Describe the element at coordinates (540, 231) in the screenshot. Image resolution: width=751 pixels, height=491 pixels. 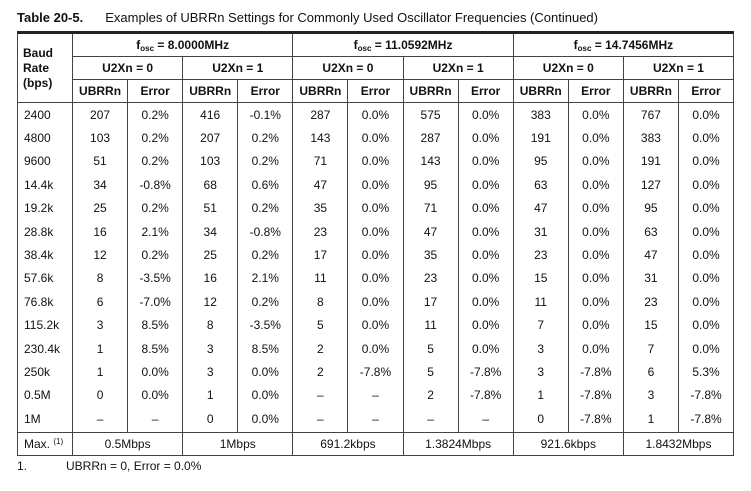
I see `ubrr-value: 31` at that location.